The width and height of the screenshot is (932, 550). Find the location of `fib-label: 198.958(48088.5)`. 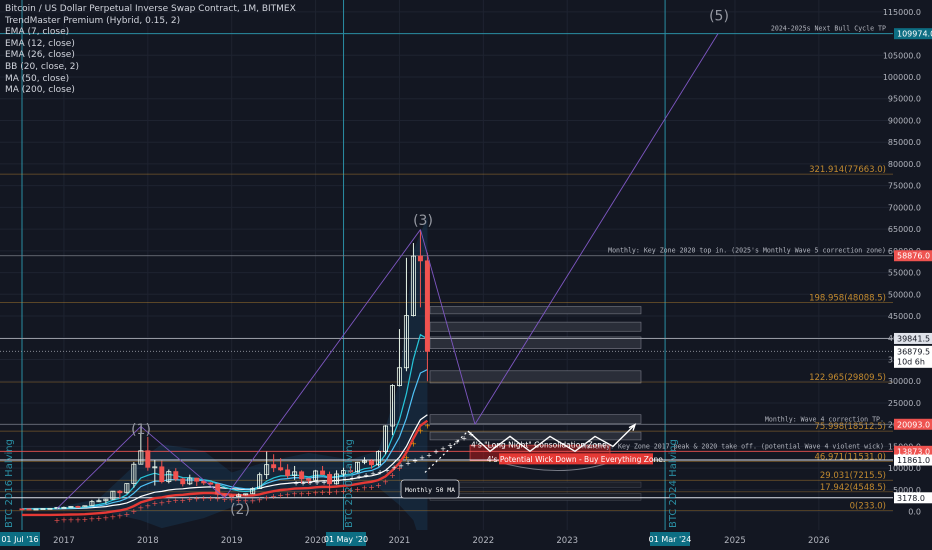

fib-label: 198.958(48088.5) is located at coordinates (847, 299).